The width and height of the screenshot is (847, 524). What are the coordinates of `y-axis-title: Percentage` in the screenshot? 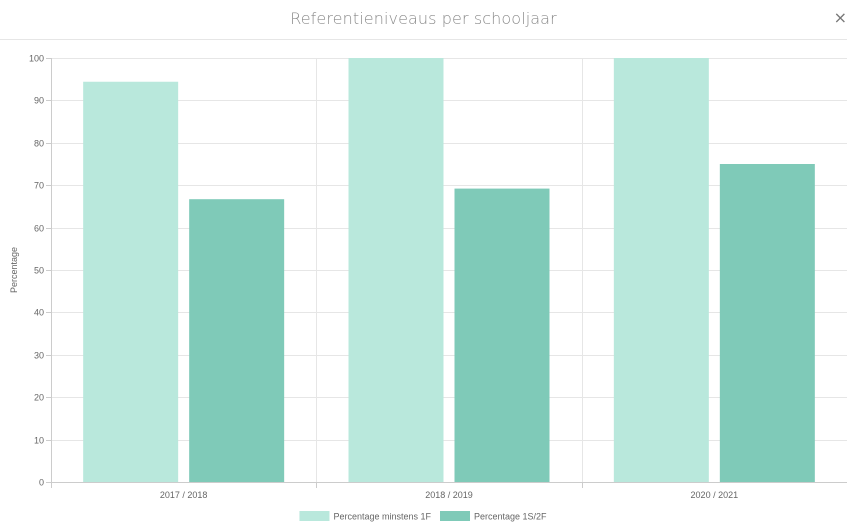 It's located at (14, 270).